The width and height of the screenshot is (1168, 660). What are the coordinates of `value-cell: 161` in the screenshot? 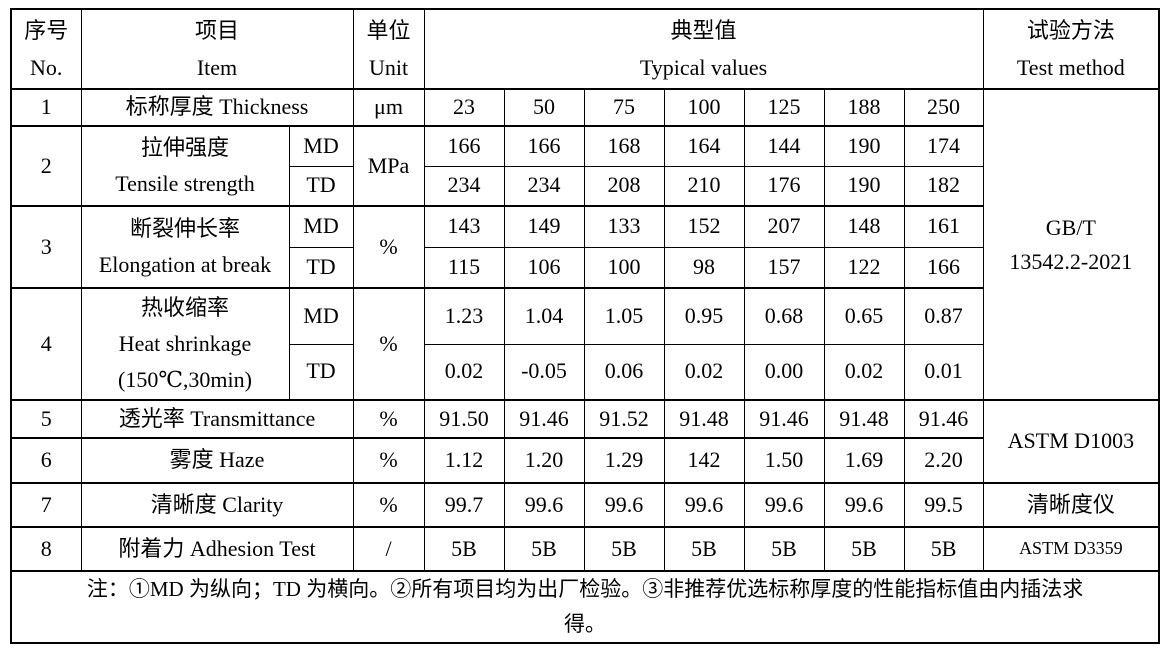 It's located at (943, 226).